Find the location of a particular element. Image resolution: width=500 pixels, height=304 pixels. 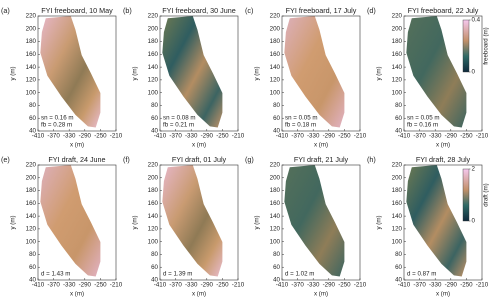

colorbar-tick-label: 0.4 is located at coordinates (476, 20).